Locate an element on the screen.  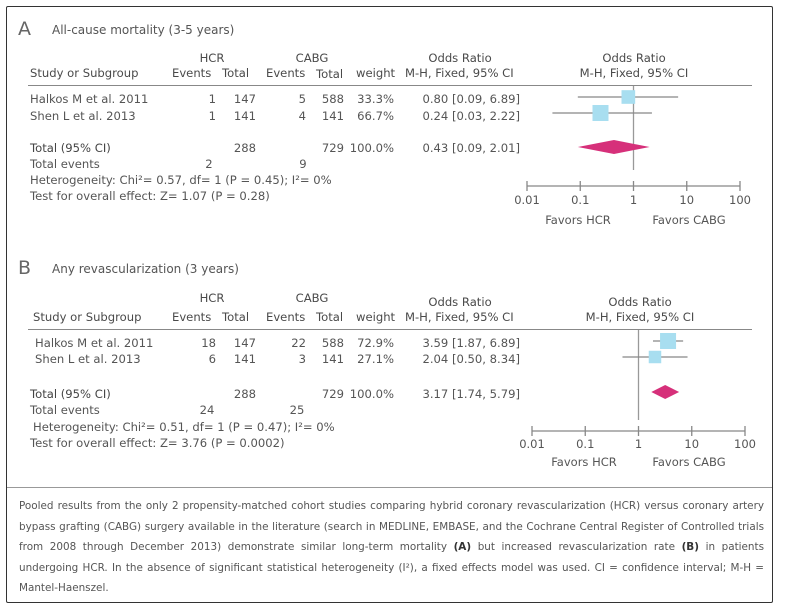
panel-title: All-cause mortality (3-5 years) is located at coordinates (143, 30).